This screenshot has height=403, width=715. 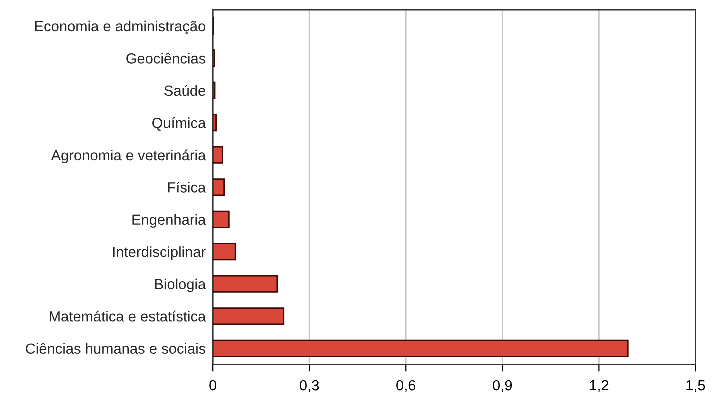 What do you see at coordinates (310, 386) in the screenshot?
I see `x-tick-label: 0,3` at bounding box center [310, 386].